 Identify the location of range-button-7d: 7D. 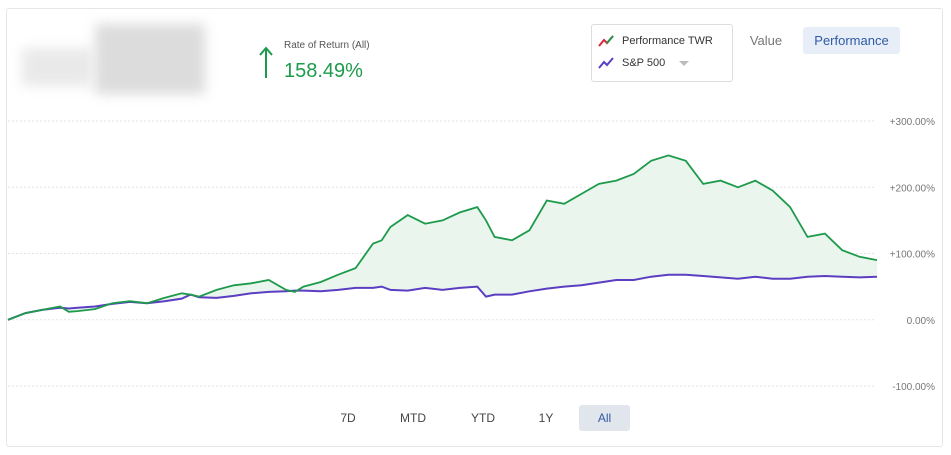
(348, 418).